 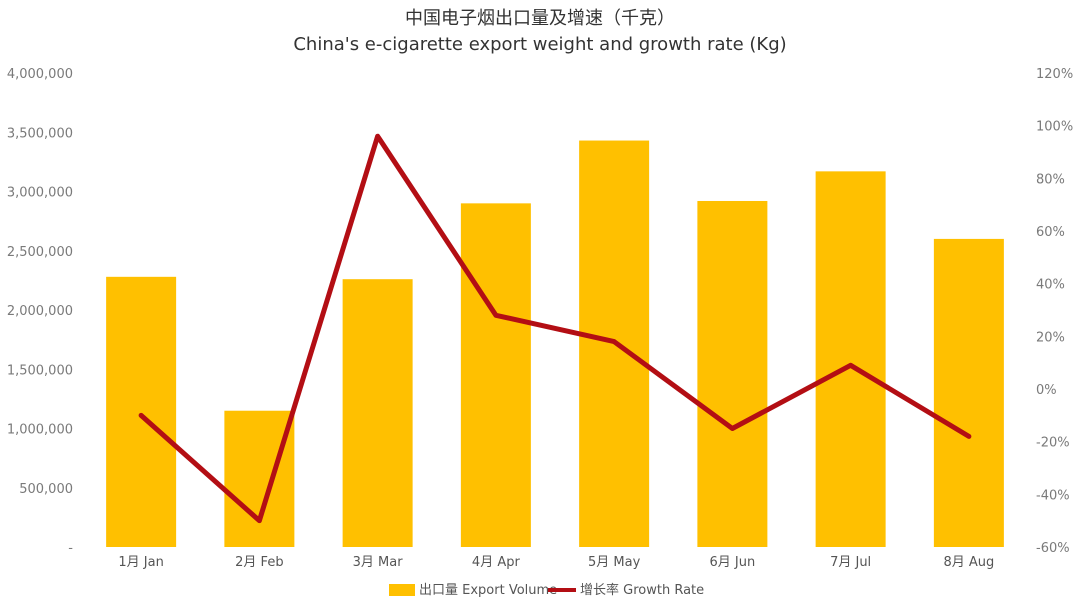 What do you see at coordinates (733, 562) in the screenshot?
I see `x-tick-label: 6月 Jun` at bounding box center [733, 562].